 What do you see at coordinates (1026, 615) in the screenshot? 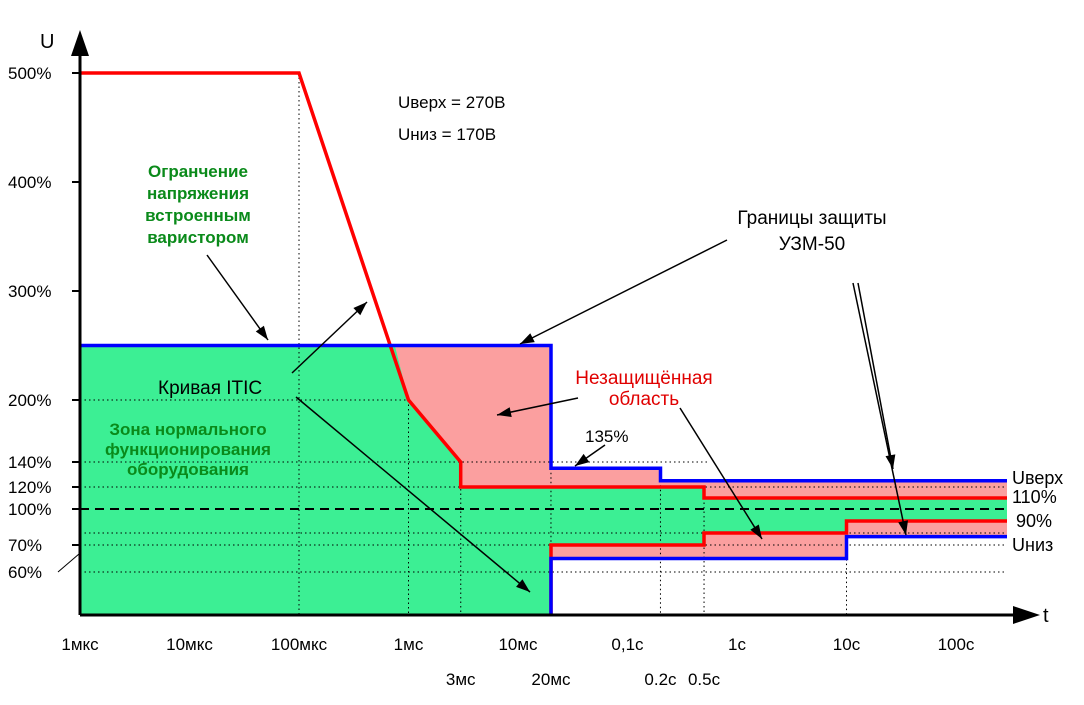
I see `x-axis-arrow` at bounding box center [1026, 615].